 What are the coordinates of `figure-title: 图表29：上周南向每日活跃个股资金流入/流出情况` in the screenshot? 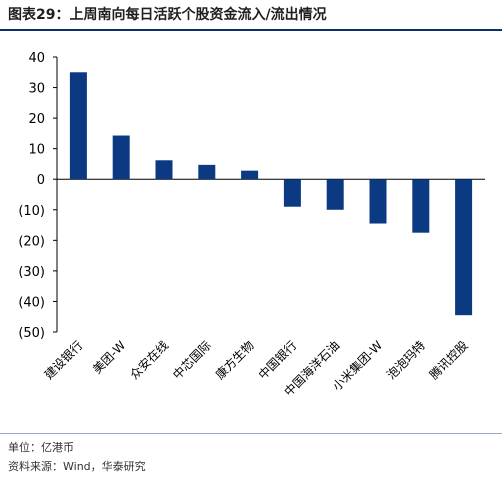 It's located at (167, 14).